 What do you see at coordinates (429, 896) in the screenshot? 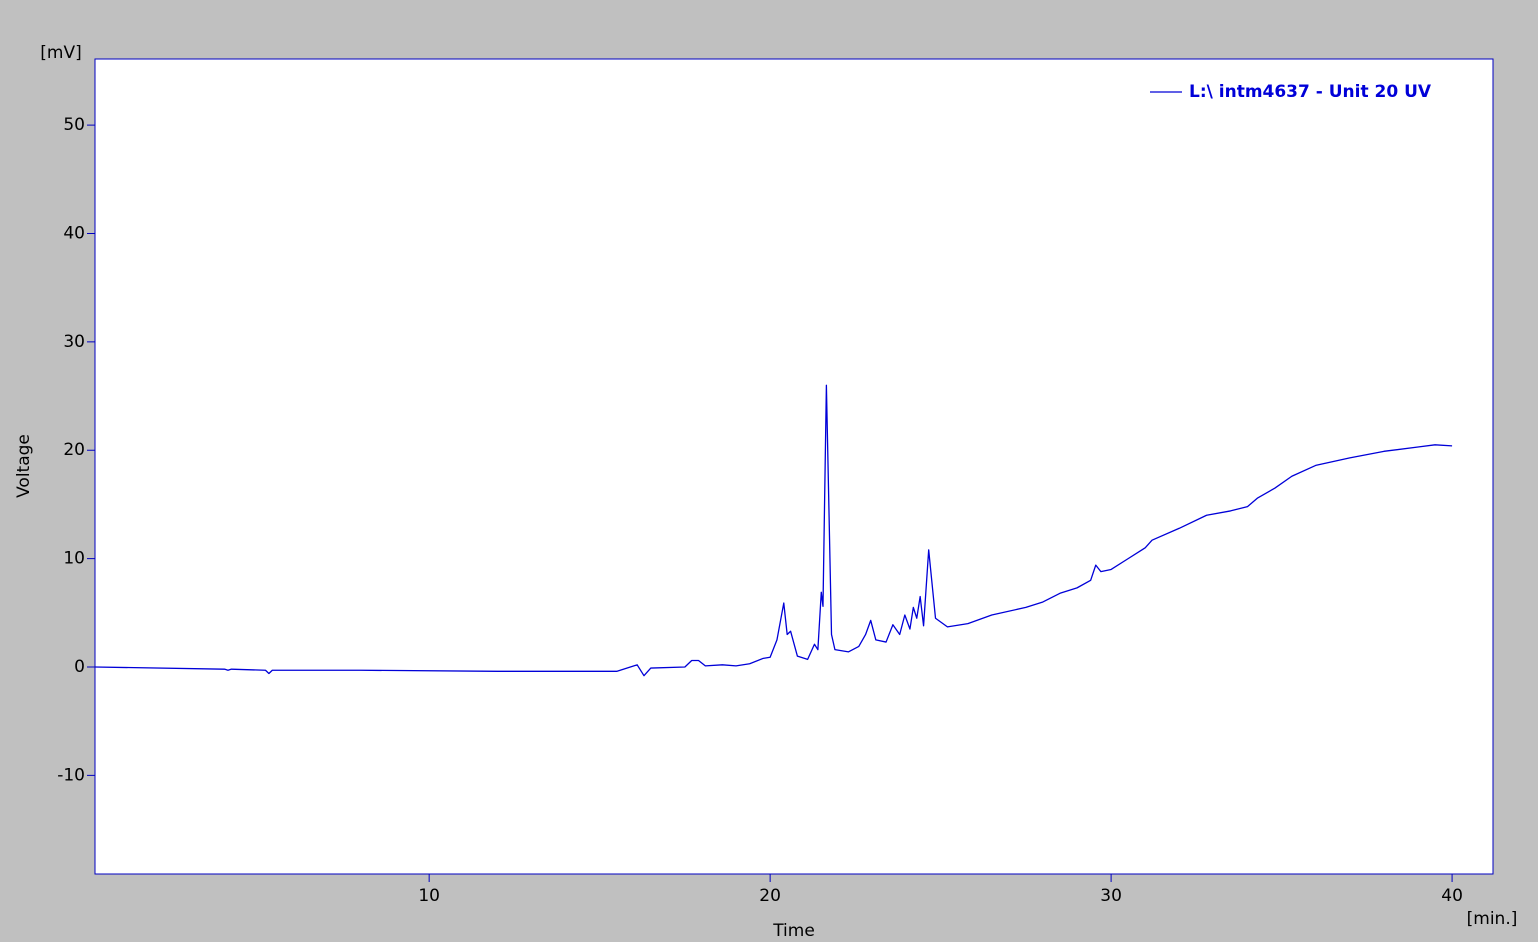
I see `x-tick-label: 10` at bounding box center [429, 896].